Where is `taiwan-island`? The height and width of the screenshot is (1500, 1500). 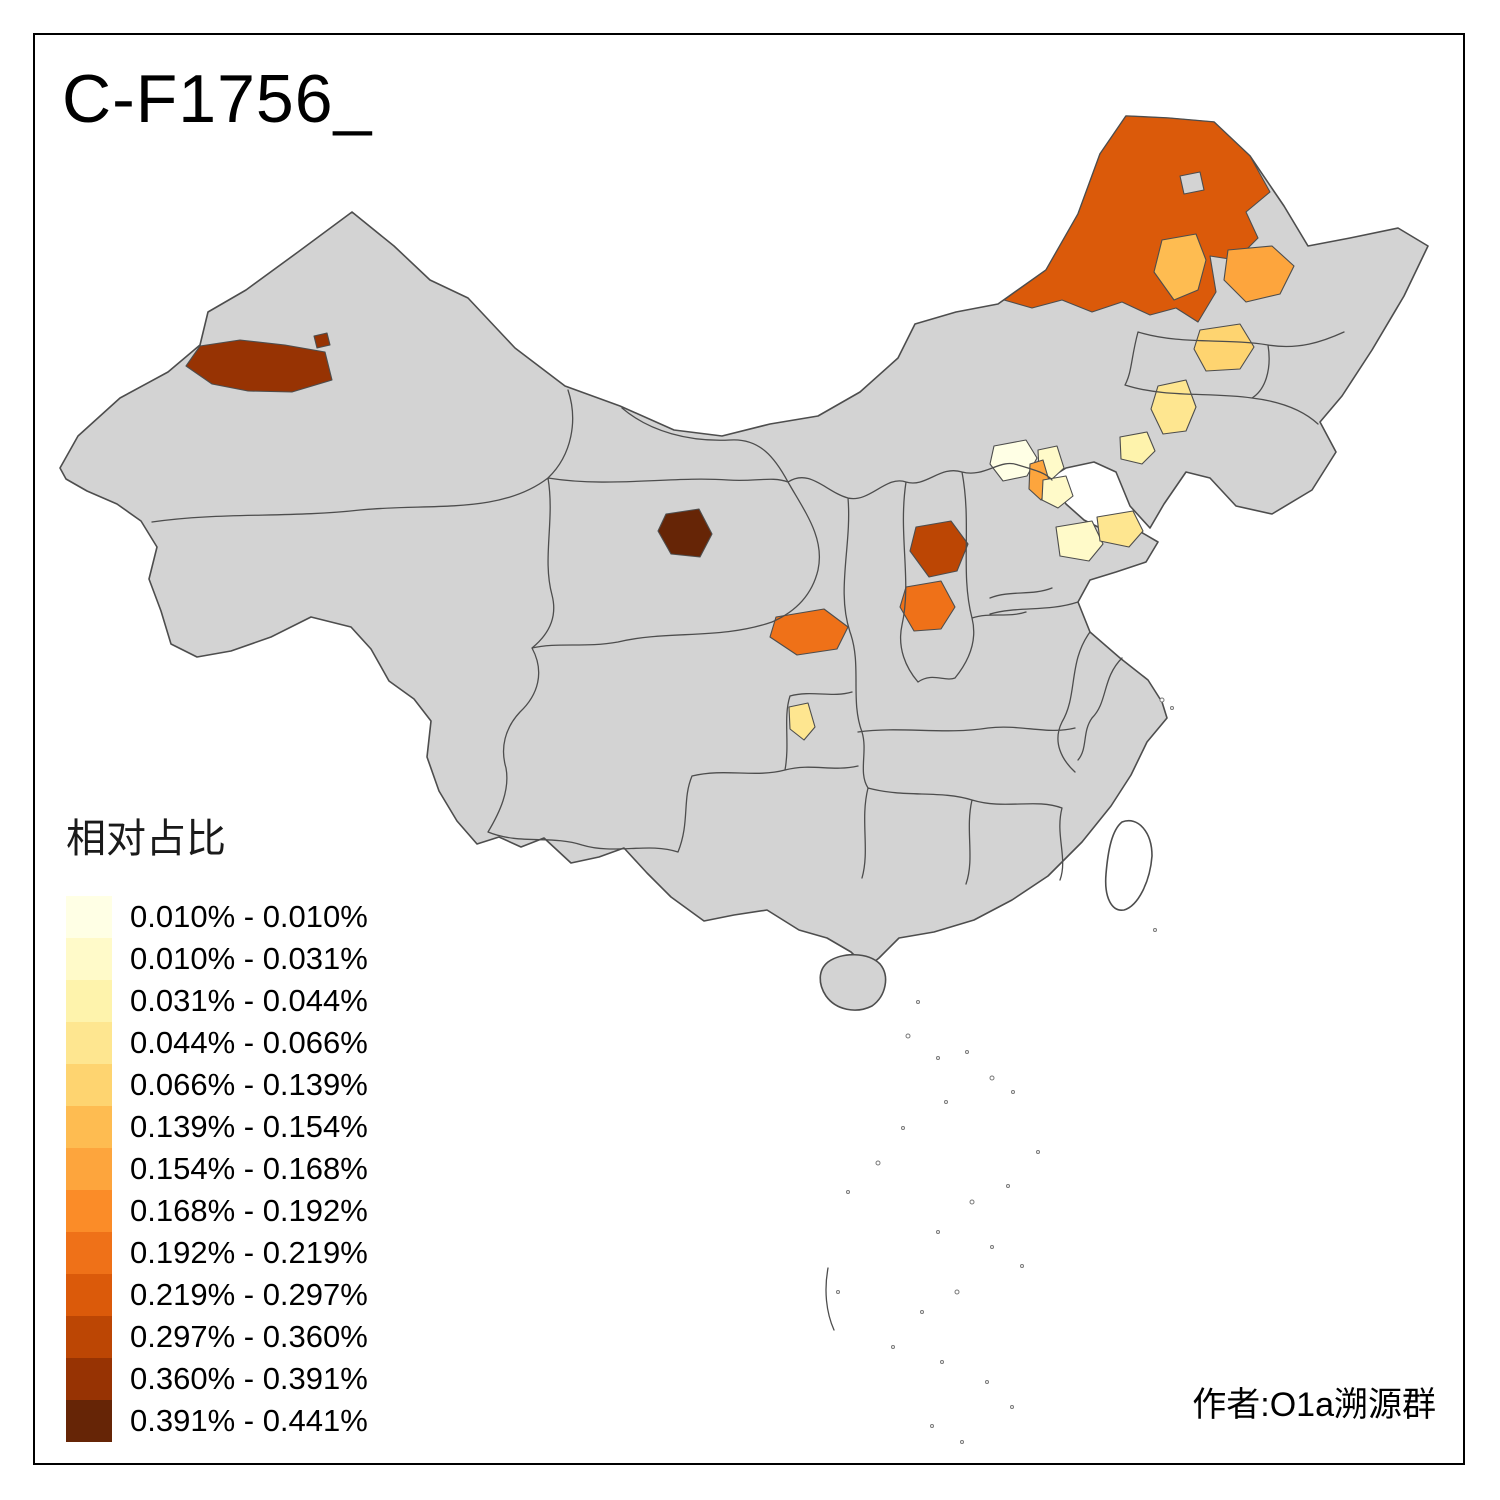
taiwan-island is located at coordinates (1128, 865).